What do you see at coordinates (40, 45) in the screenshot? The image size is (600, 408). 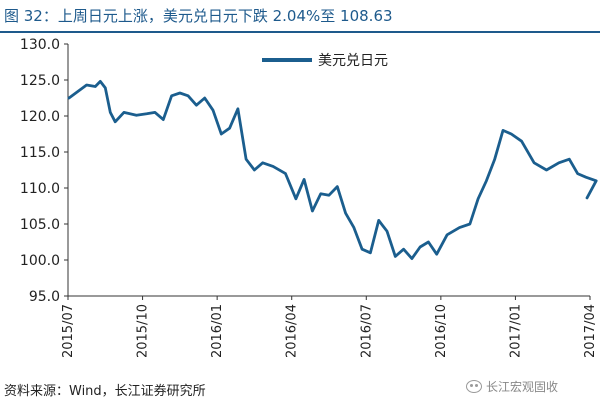 I see `y-tick-label: 130.0` at bounding box center [40, 45].